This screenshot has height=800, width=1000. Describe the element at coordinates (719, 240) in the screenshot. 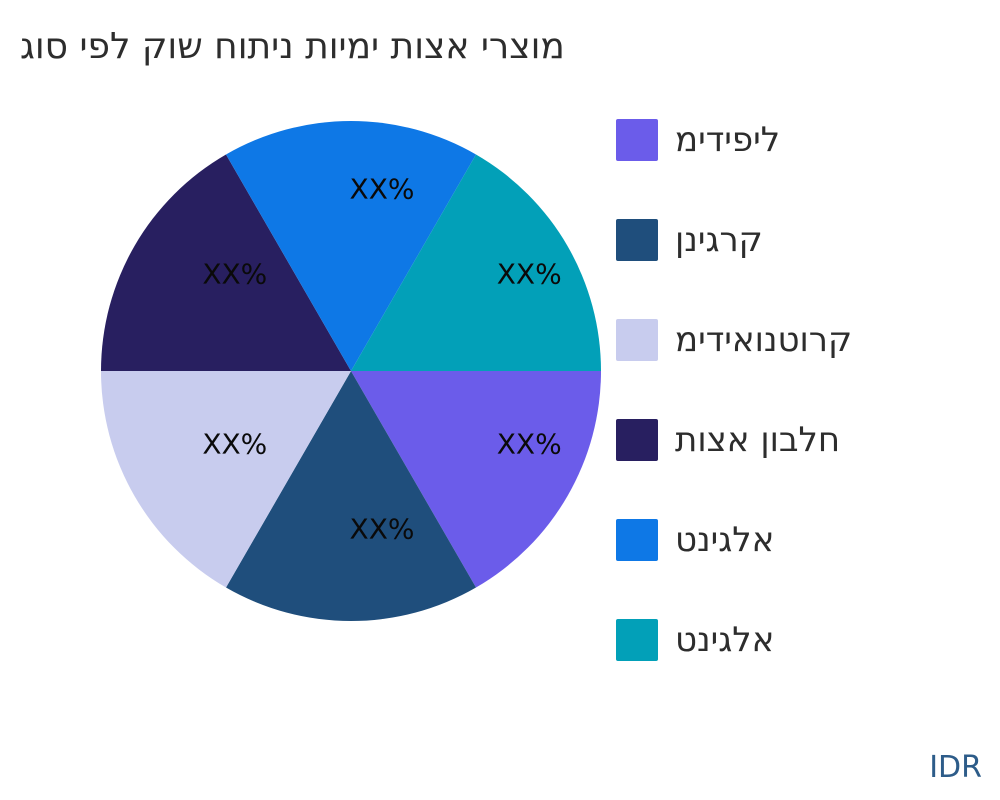

I see `legend-label: ןניגרק` at that location.